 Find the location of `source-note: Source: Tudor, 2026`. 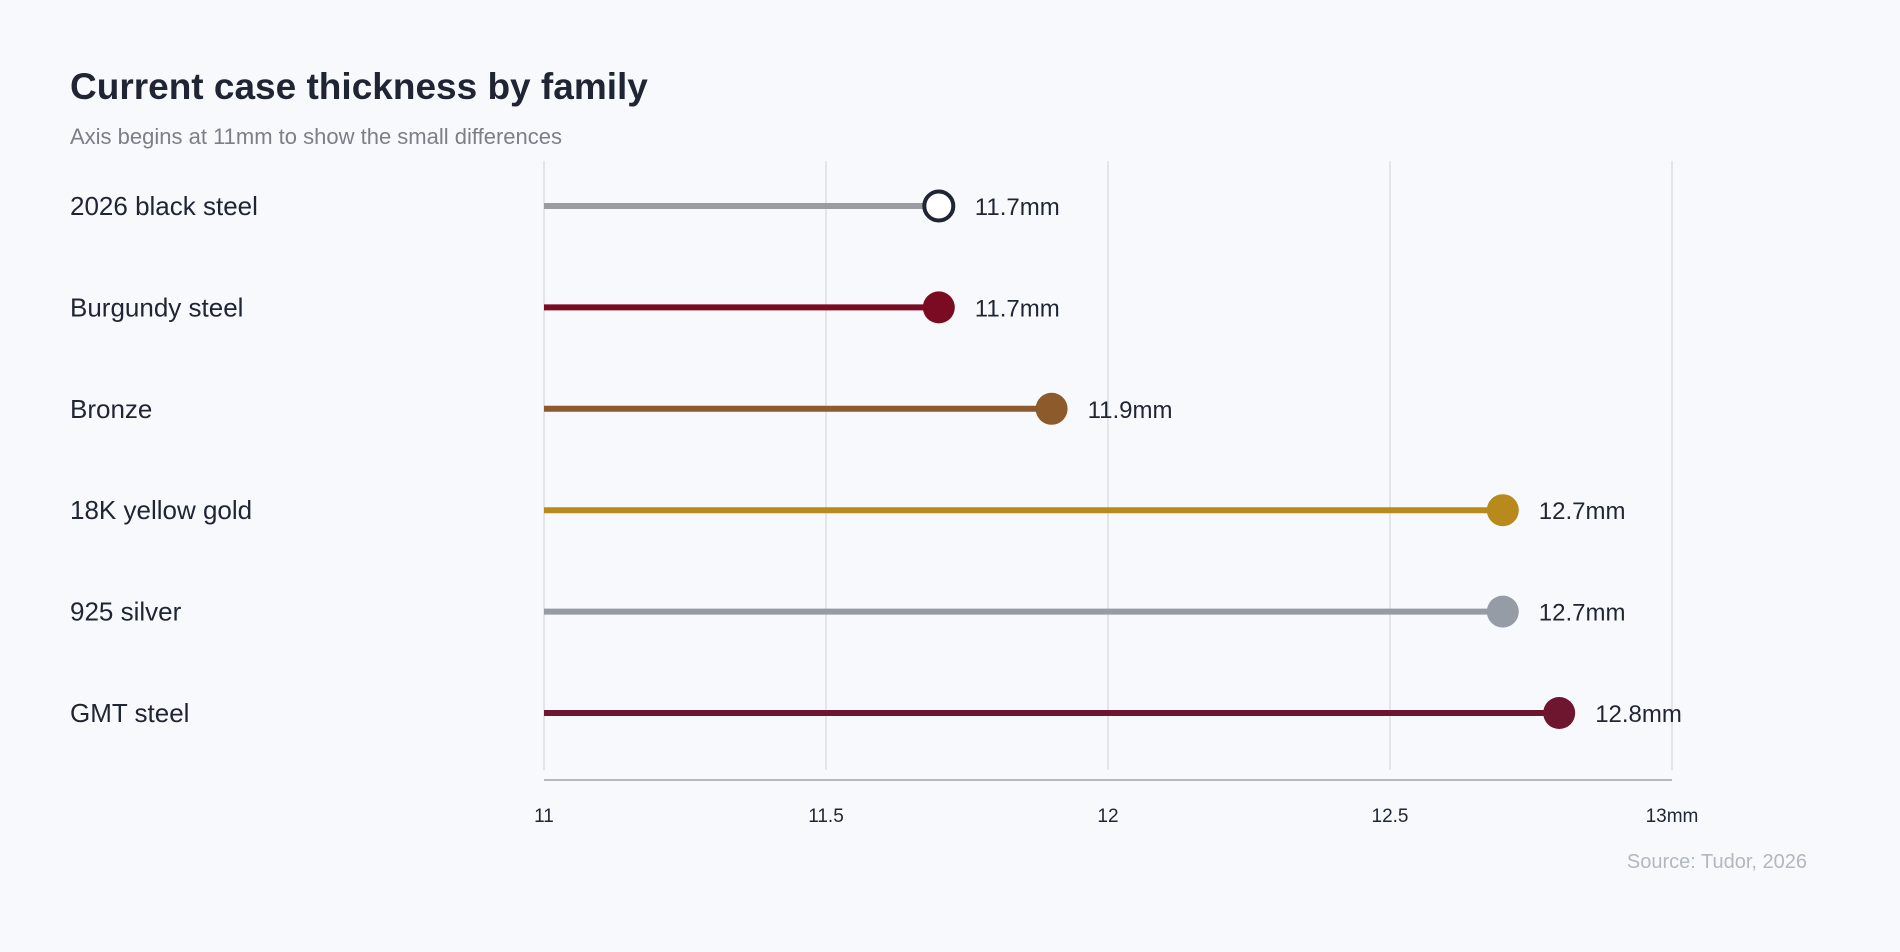

source-note: Source: Tudor, 2026 is located at coordinates (1716, 862).